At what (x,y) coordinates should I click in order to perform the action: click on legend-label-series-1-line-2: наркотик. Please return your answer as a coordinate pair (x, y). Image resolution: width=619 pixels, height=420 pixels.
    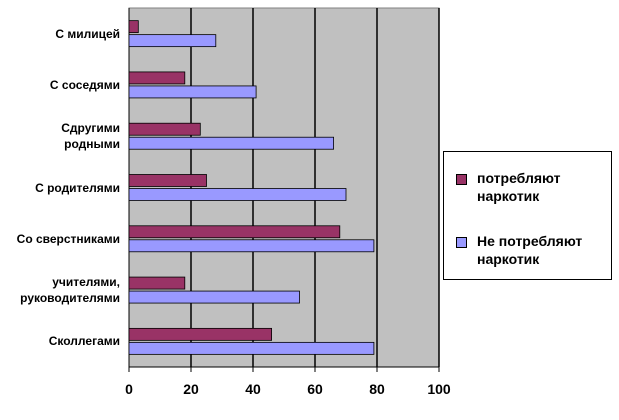
    Looking at the image, I should click on (508, 196).